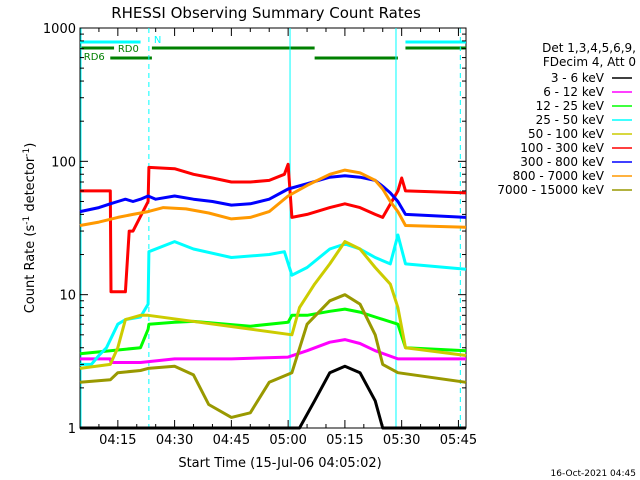  I want to click on x-axis-label: Start Time (15-Jul-06 04:05:02), so click(279, 463).